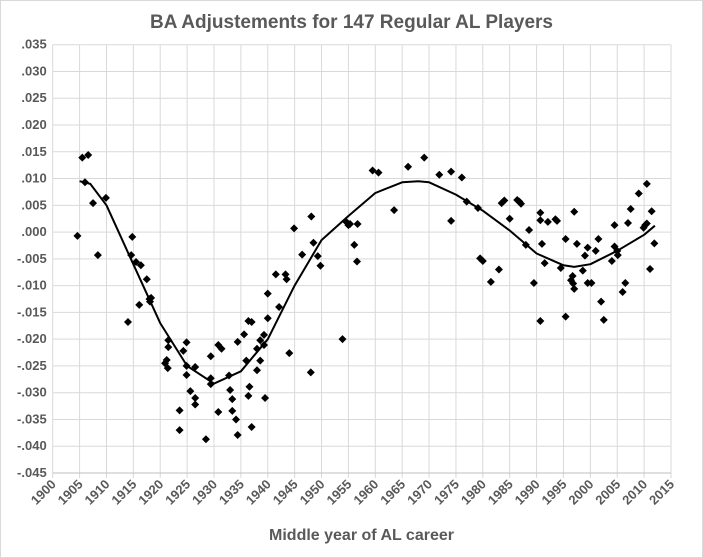 Image resolution: width=703 pixels, height=558 pixels. Describe the element at coordinates (123, 492) in the screenshot. I see `x-tick-label: 1915` at that location.